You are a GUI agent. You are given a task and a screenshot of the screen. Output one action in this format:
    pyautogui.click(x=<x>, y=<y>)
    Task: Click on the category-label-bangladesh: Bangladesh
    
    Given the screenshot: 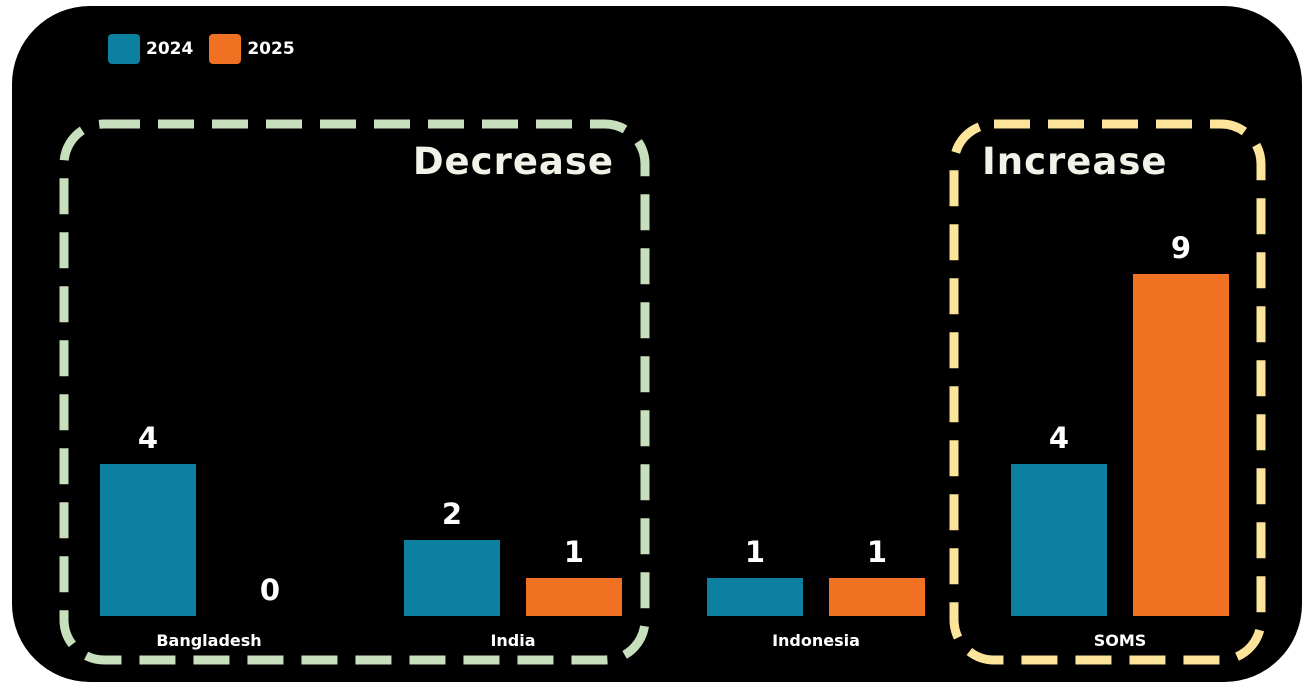 What is the action you would take?
    pyautogui.click(x=208, y=640)
    